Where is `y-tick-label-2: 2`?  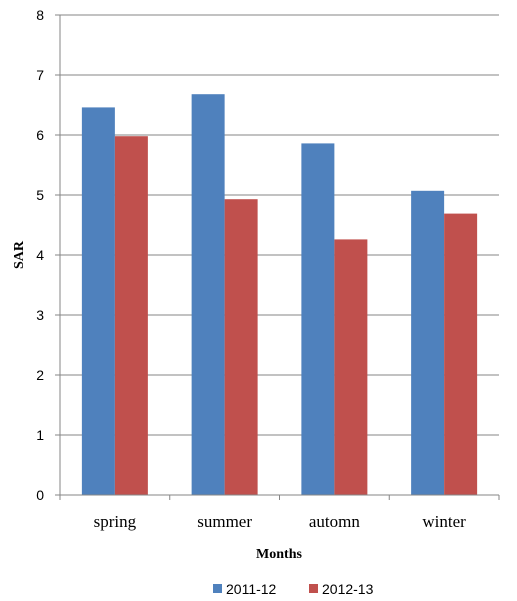 y-tick-label-2: 2 is located at coordinates (40, 375).